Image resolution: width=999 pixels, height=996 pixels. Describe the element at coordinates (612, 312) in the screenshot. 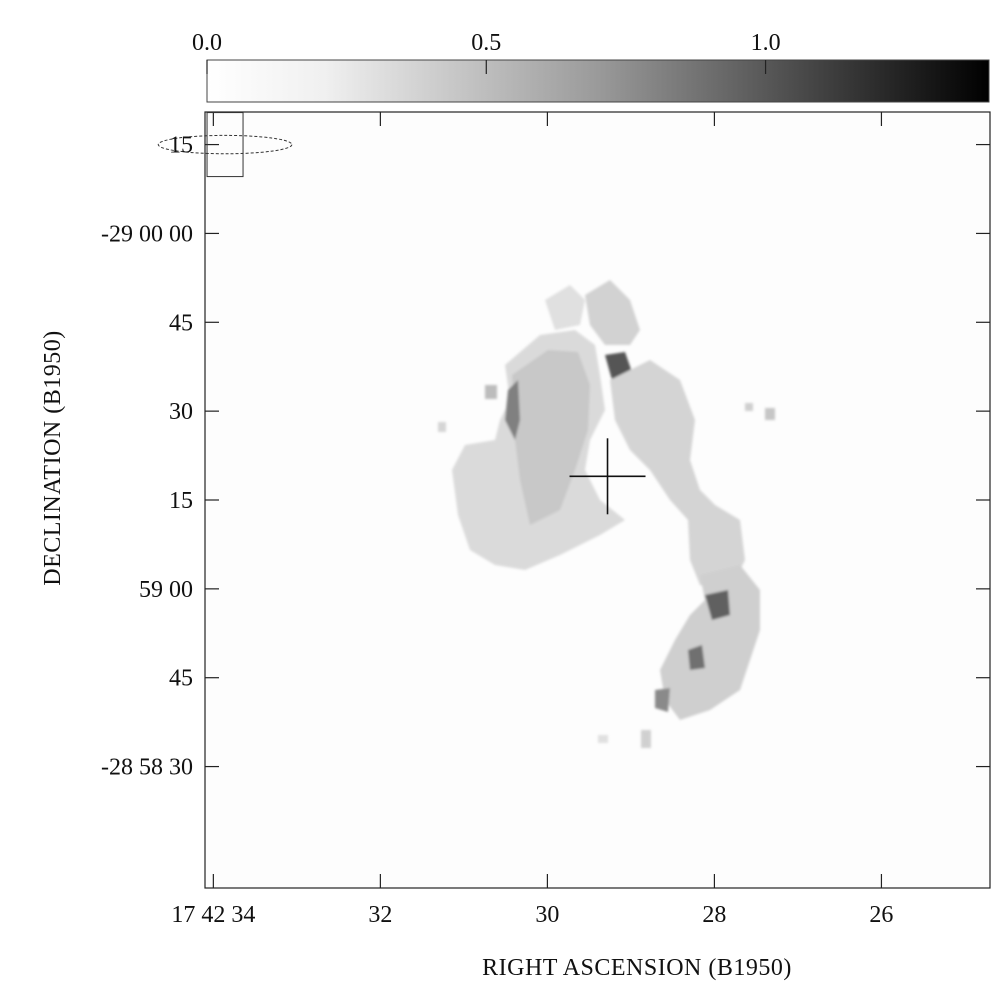

I see `emission-north-blob` at that location.